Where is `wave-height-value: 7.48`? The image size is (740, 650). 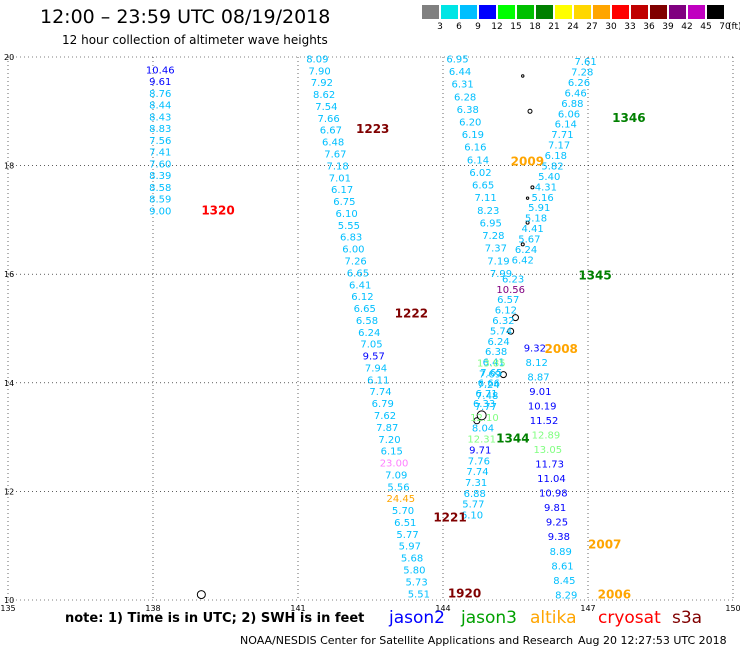 wave-height-value: 7.48 is located at coordinates (487, 396).